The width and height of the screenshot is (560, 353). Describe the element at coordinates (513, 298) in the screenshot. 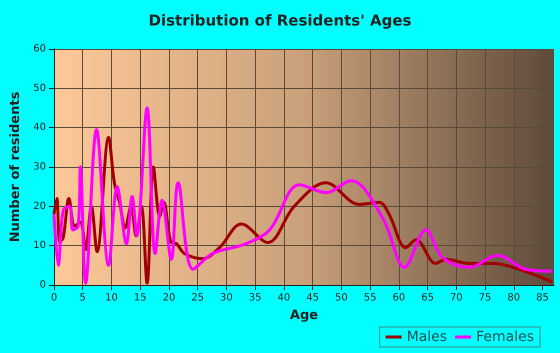

I see `x-tick-label: 80` at that location.